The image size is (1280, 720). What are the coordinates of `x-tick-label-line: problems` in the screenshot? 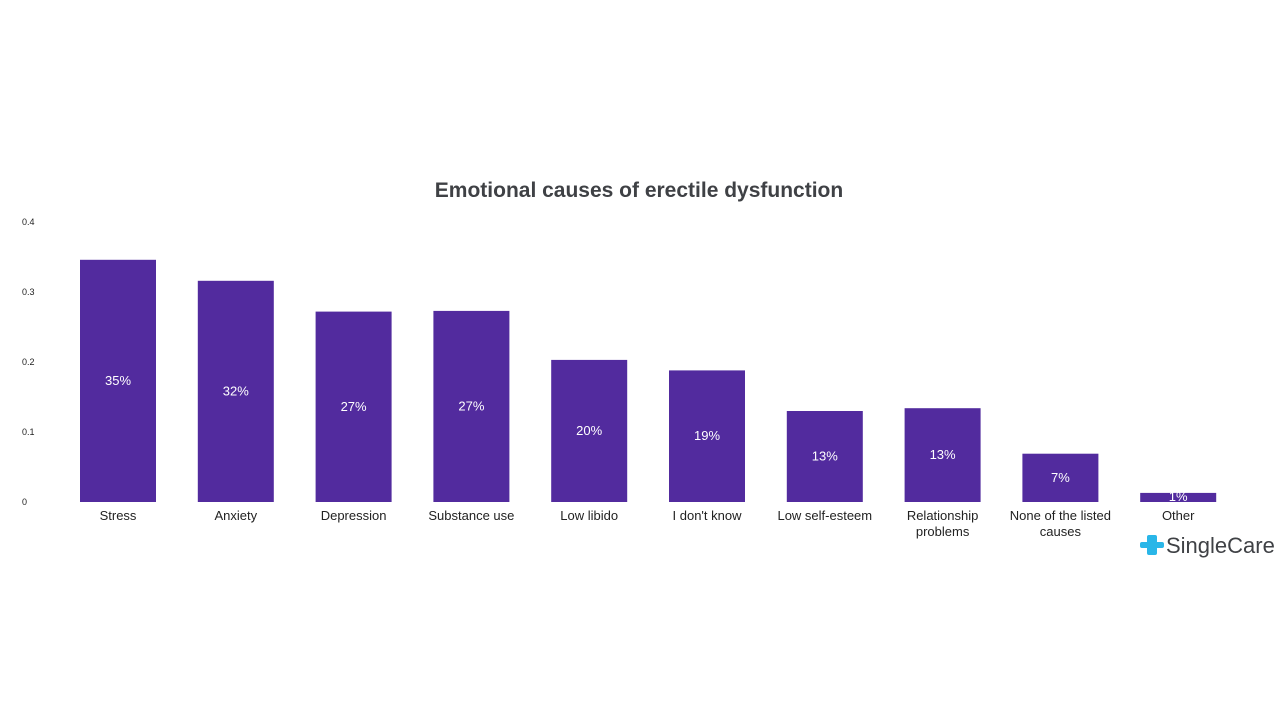 It's located at (943, 531).